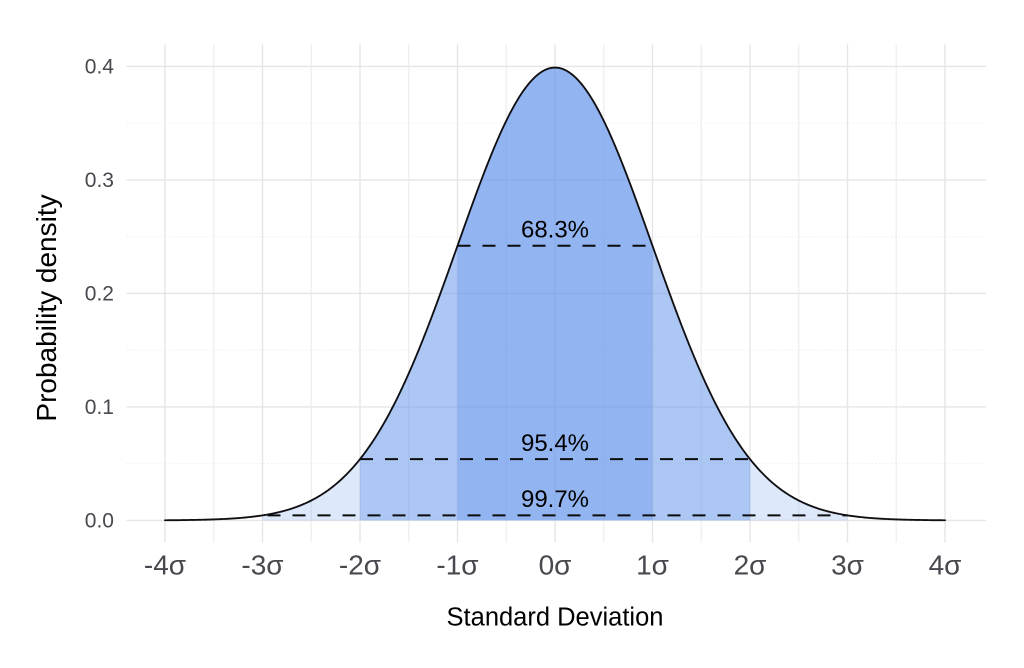  What do you see at coordinates (457, 564) in the screenshot?
I see `svg-text: -1σ` at bounding box center [457, 564].